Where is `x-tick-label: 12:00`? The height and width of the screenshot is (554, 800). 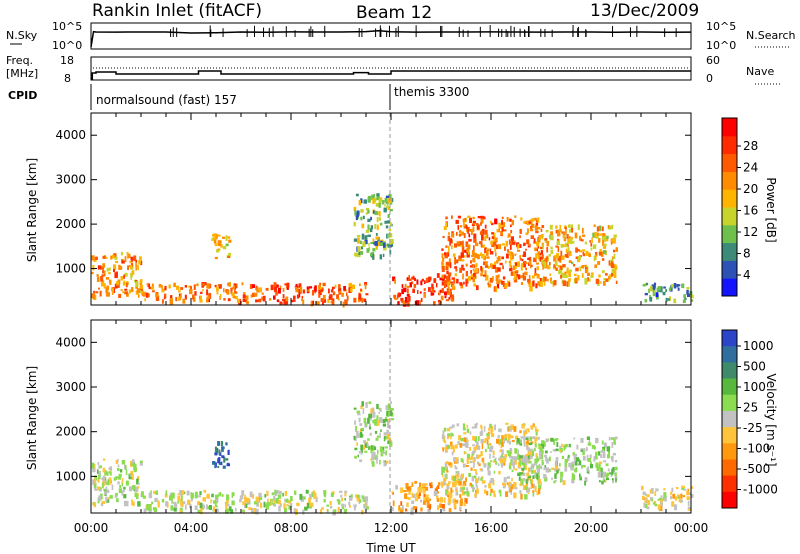
x-tick-label: 12:00 is located at coordinates (391, 528).